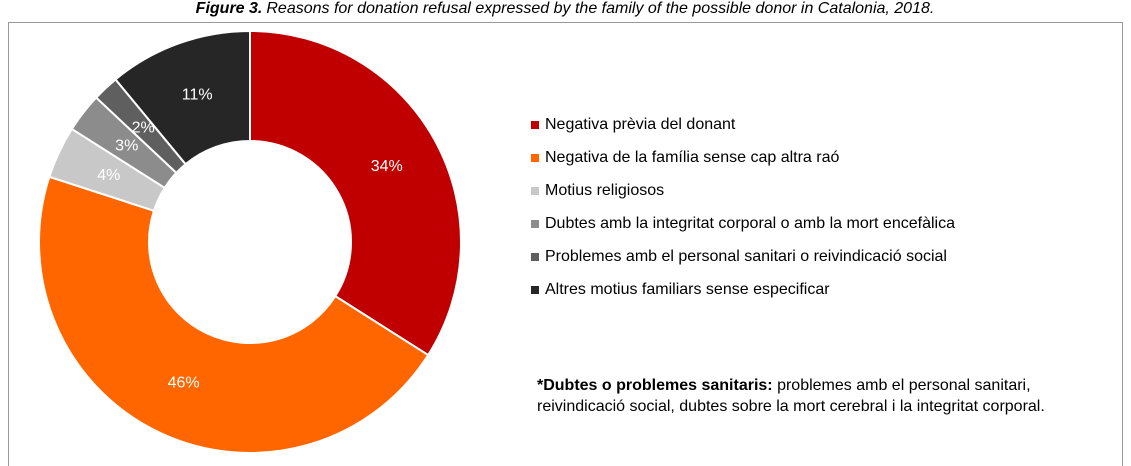 The height and width of the screenshot is (466, 1131). What do you see at coordinates (387, 166) in the screenshot?
I see `data-label: 34%` at bounding box center [387, 166].